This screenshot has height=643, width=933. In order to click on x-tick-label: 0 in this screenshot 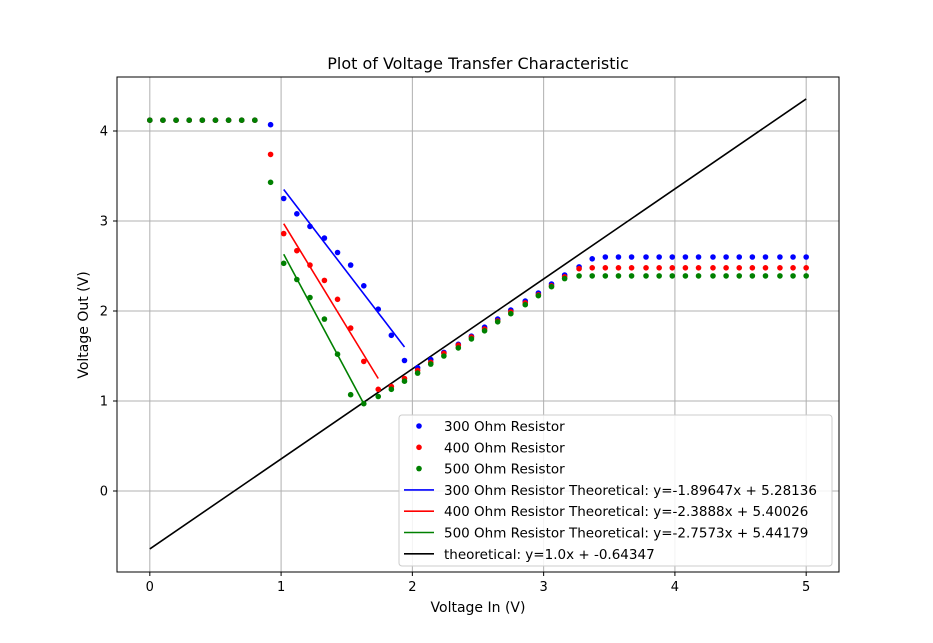, I will do `click(150, 587)`.